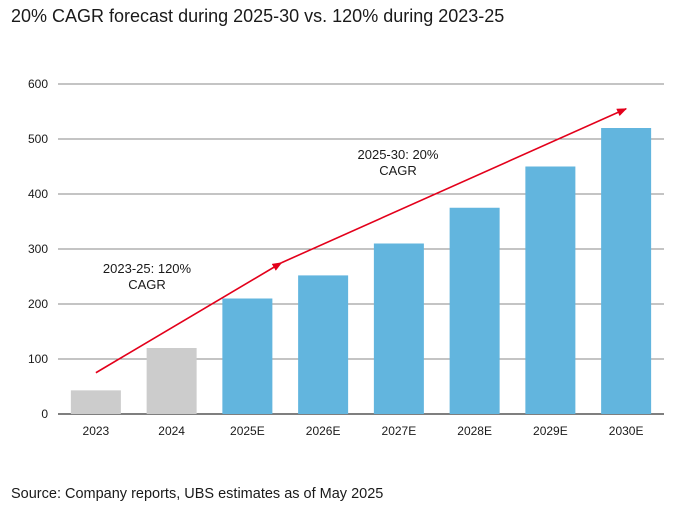 The height and width of the screenshot is (518, 683). I want to click on cagr-annotation-text: 2025-30: 20%, so click(398, 154).